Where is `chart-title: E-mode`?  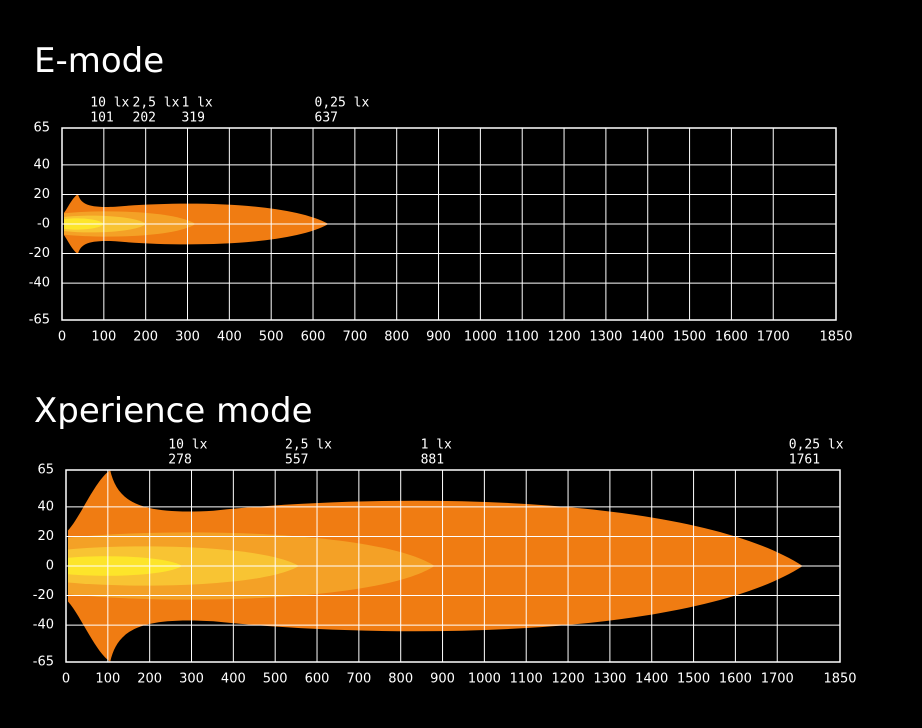 chart-title: E-mode is located at coordinates (99, 61).